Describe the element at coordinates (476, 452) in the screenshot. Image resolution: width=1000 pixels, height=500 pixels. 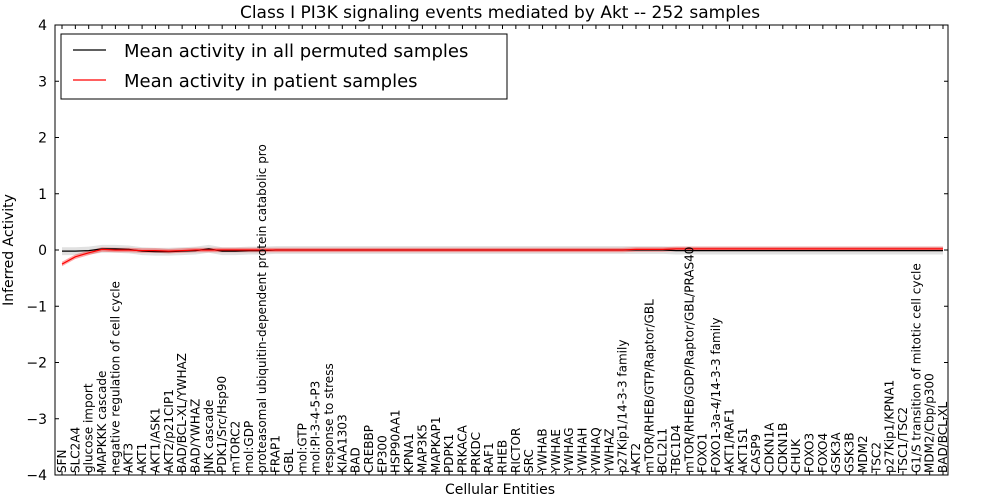
I see `x-tick-label: PRKDC` at that location.